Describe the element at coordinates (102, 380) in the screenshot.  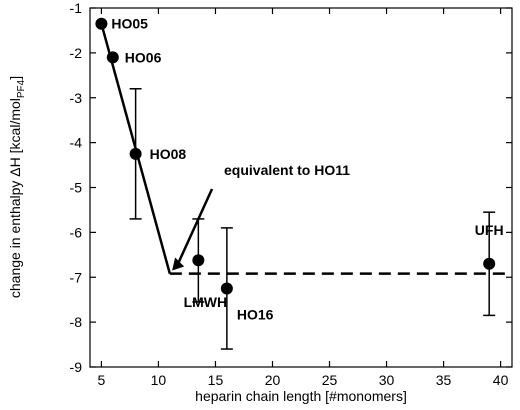
I see `x-tick-label: 5` at that location.